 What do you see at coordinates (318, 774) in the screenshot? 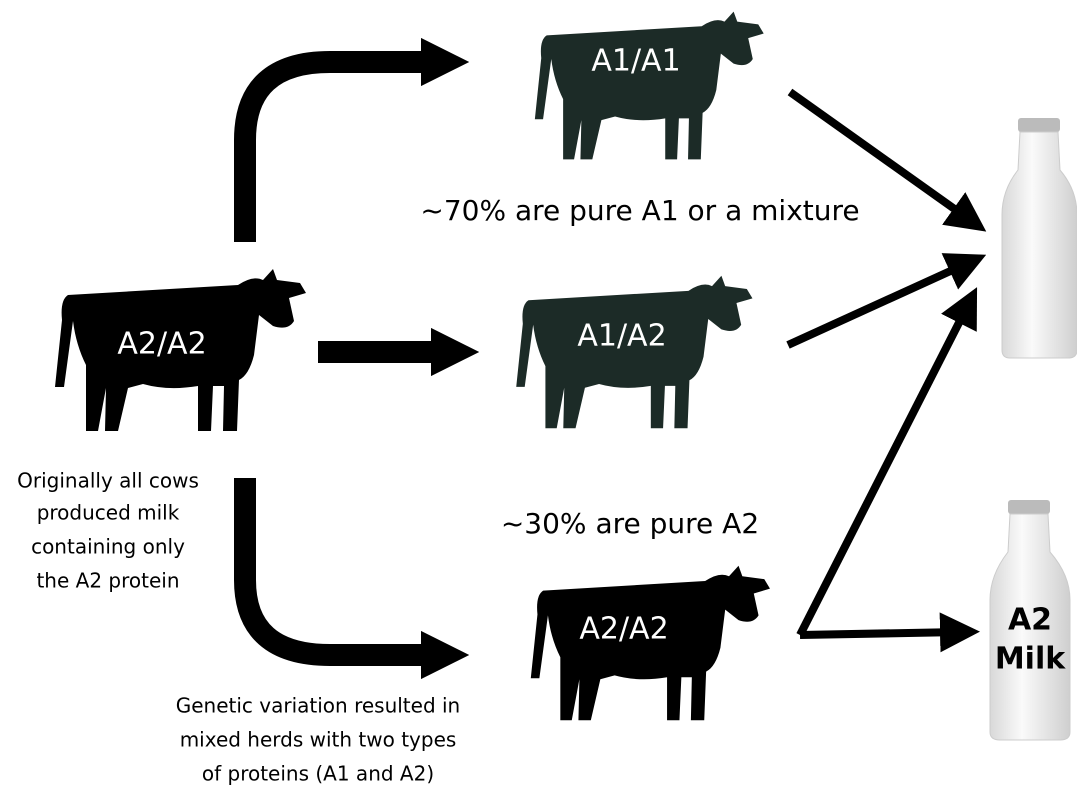
I see `caption-line: of proteins (A1 and A2)` at bounding box center [318, 774].